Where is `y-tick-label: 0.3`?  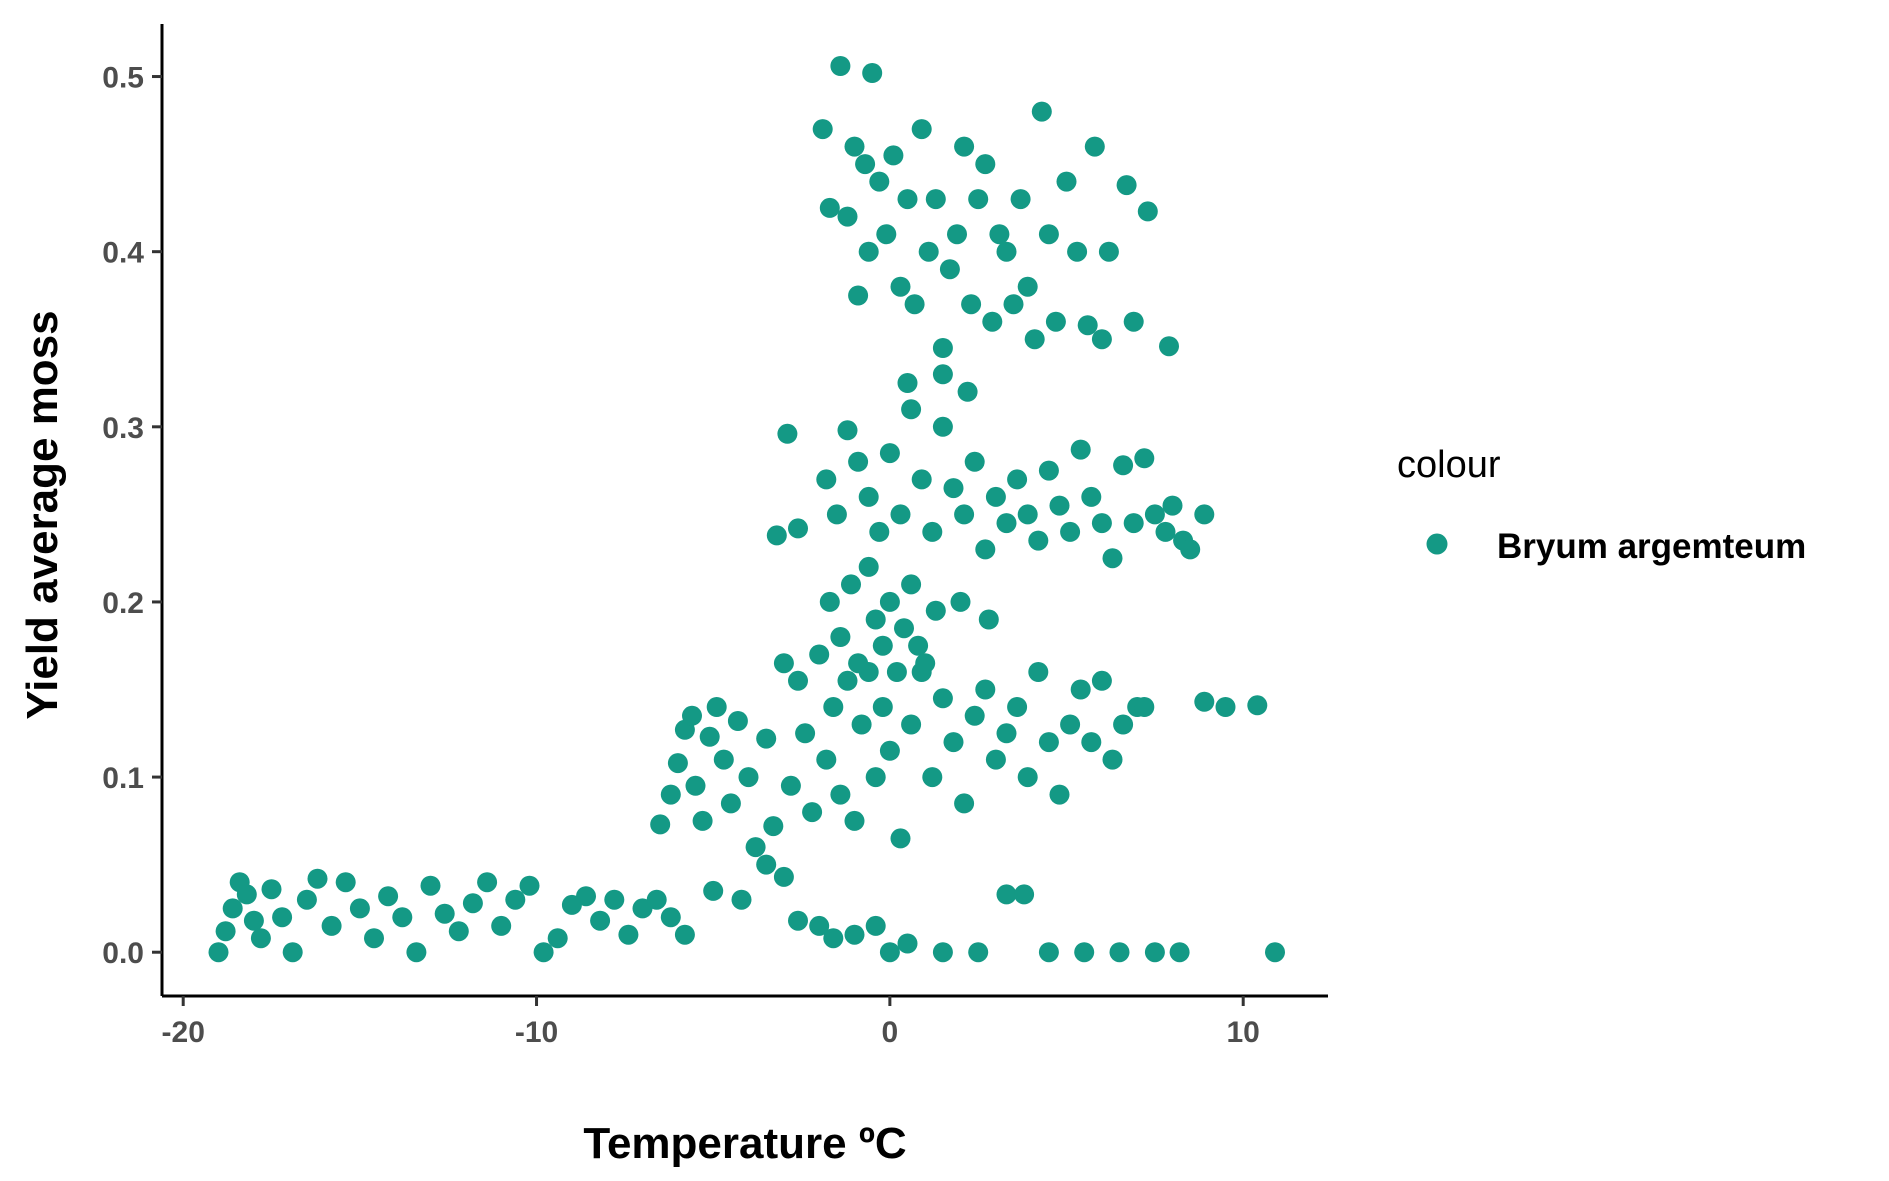 y-tick-label: 0.3 is located at coordinates (123, 428).